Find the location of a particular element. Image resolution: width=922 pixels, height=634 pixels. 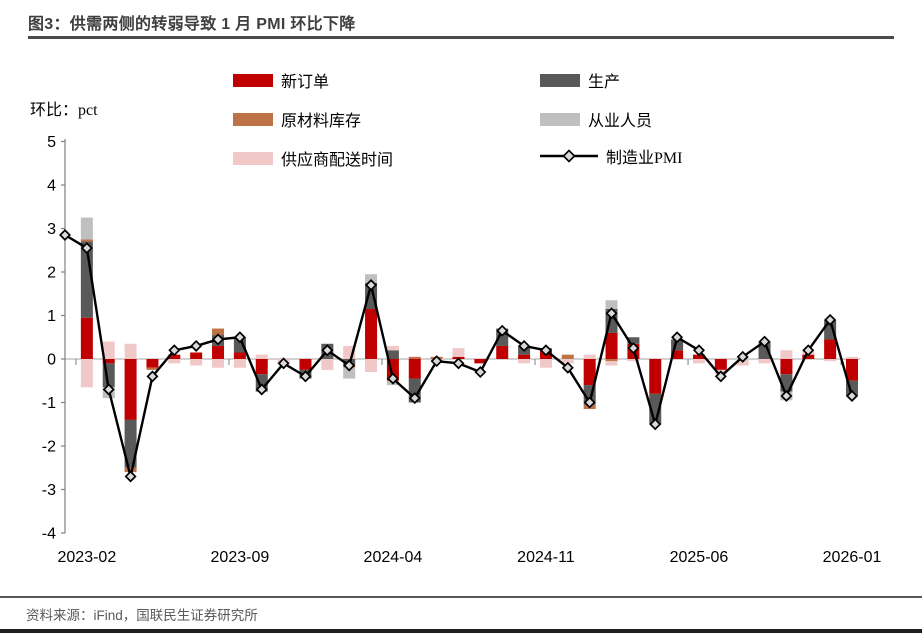

legend-item-manufacturing-pmi: 制造业PMI is located at coordinates (611, 156).